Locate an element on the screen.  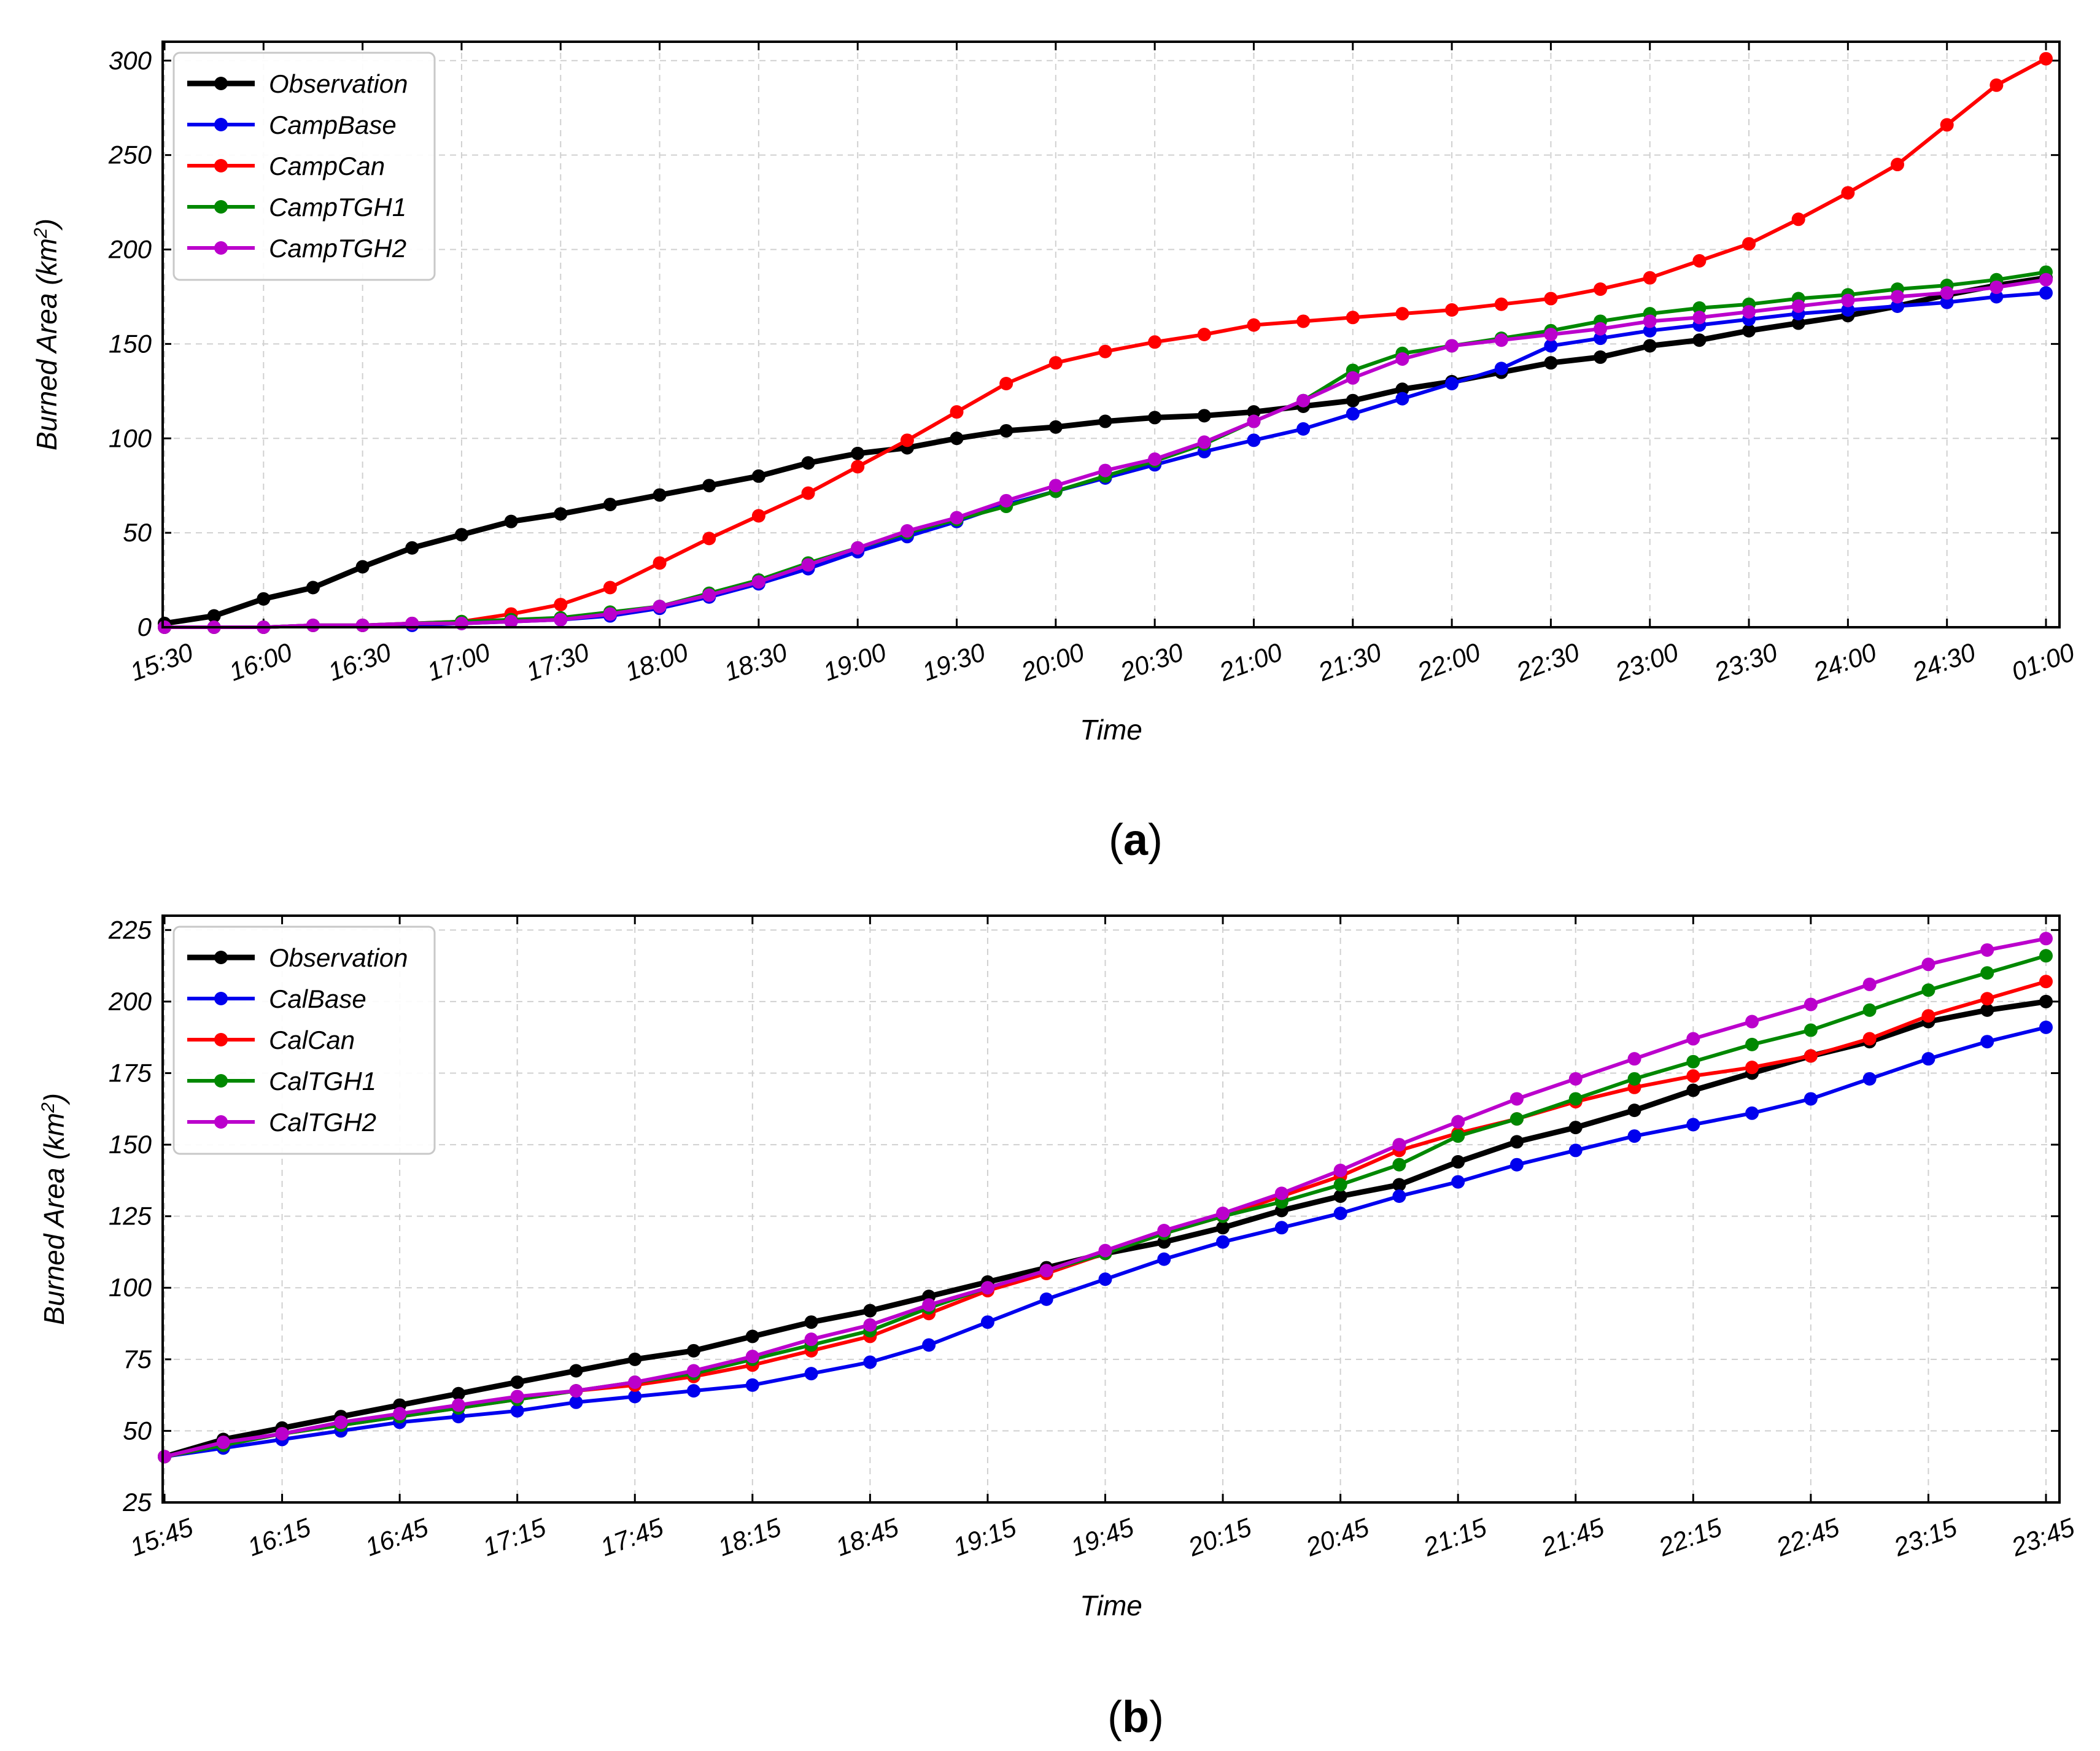
x-tick-label: 18:30 is located at coordinates (756, 661).